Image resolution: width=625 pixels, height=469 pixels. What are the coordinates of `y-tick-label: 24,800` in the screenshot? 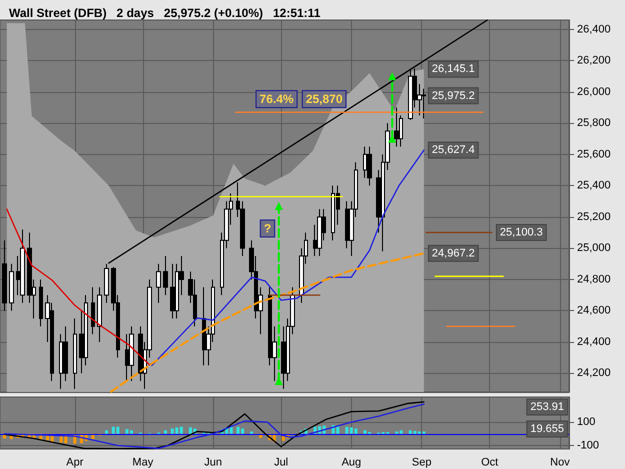 It's located at (594, 279).